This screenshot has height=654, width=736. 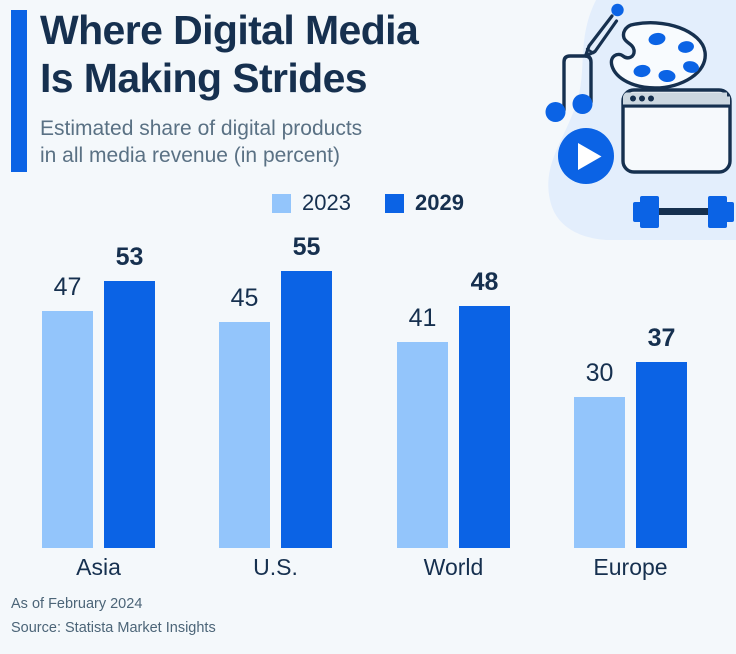 What do you see at coordinates (67, 287) in the screenshot?
I see `bar-value-label: 47` at bounding box center [67, 287].